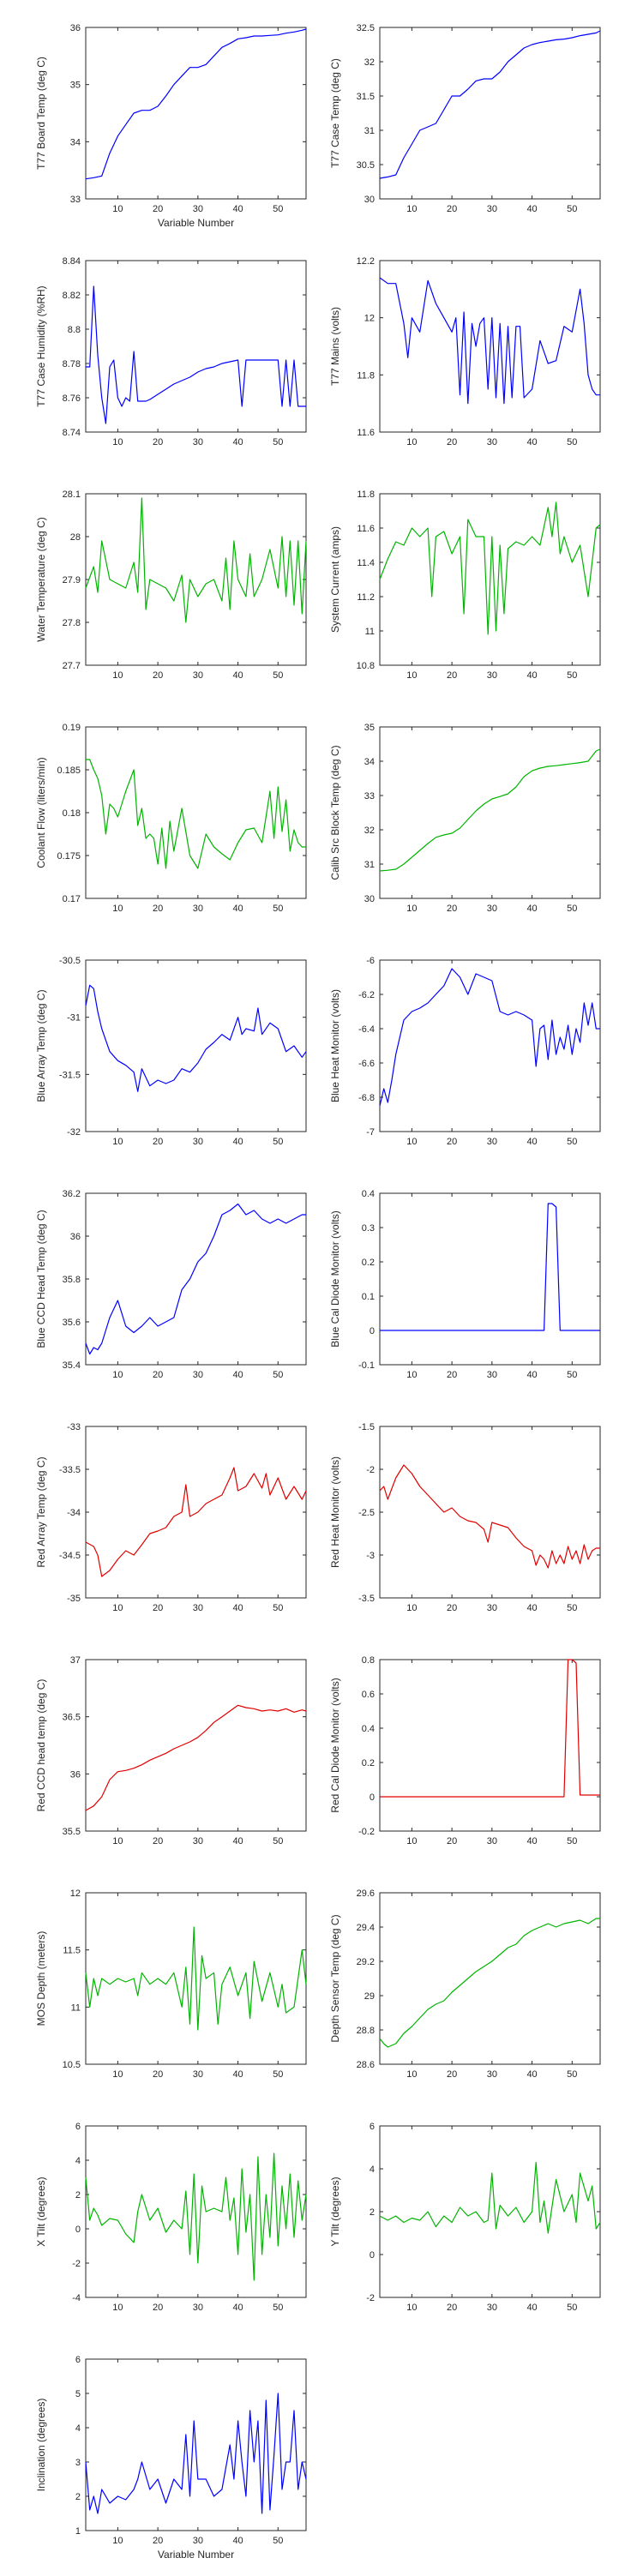  Describe the element at coordinates (78, 2531) in the screenshot. I see `y-tick-label: 1` at that location.